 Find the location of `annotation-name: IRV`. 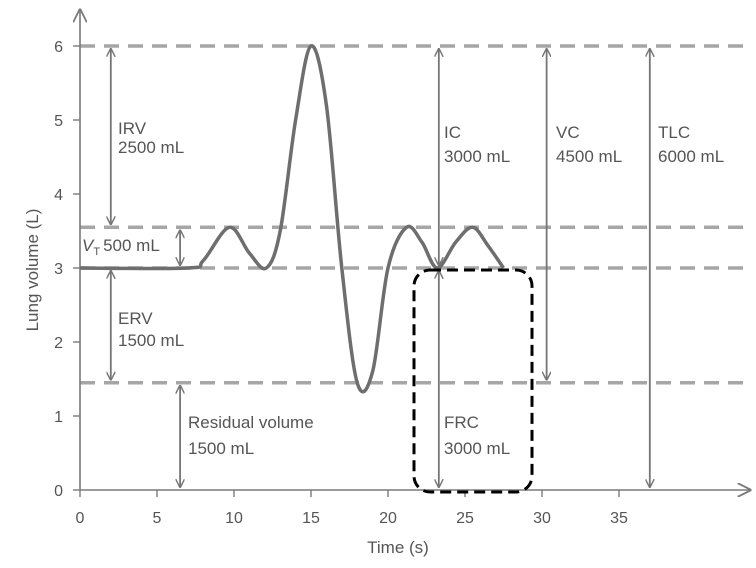

annotation-name: IRV is located at coordinates (132, 128).